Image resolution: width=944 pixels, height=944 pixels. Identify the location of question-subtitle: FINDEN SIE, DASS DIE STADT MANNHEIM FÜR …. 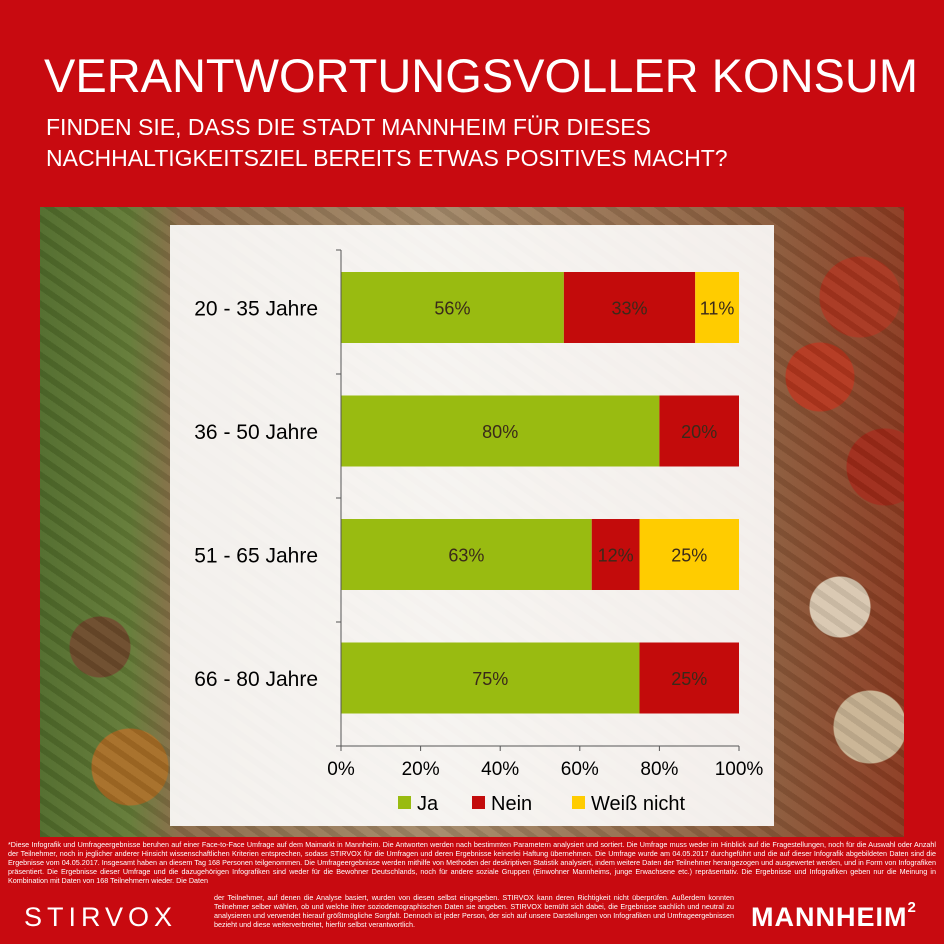
(387, 142).